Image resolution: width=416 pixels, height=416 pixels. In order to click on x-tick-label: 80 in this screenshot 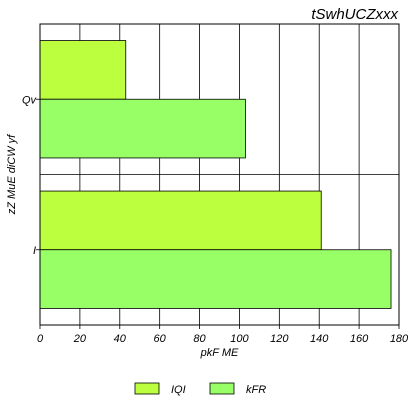, I will do `click(199, 339)`.